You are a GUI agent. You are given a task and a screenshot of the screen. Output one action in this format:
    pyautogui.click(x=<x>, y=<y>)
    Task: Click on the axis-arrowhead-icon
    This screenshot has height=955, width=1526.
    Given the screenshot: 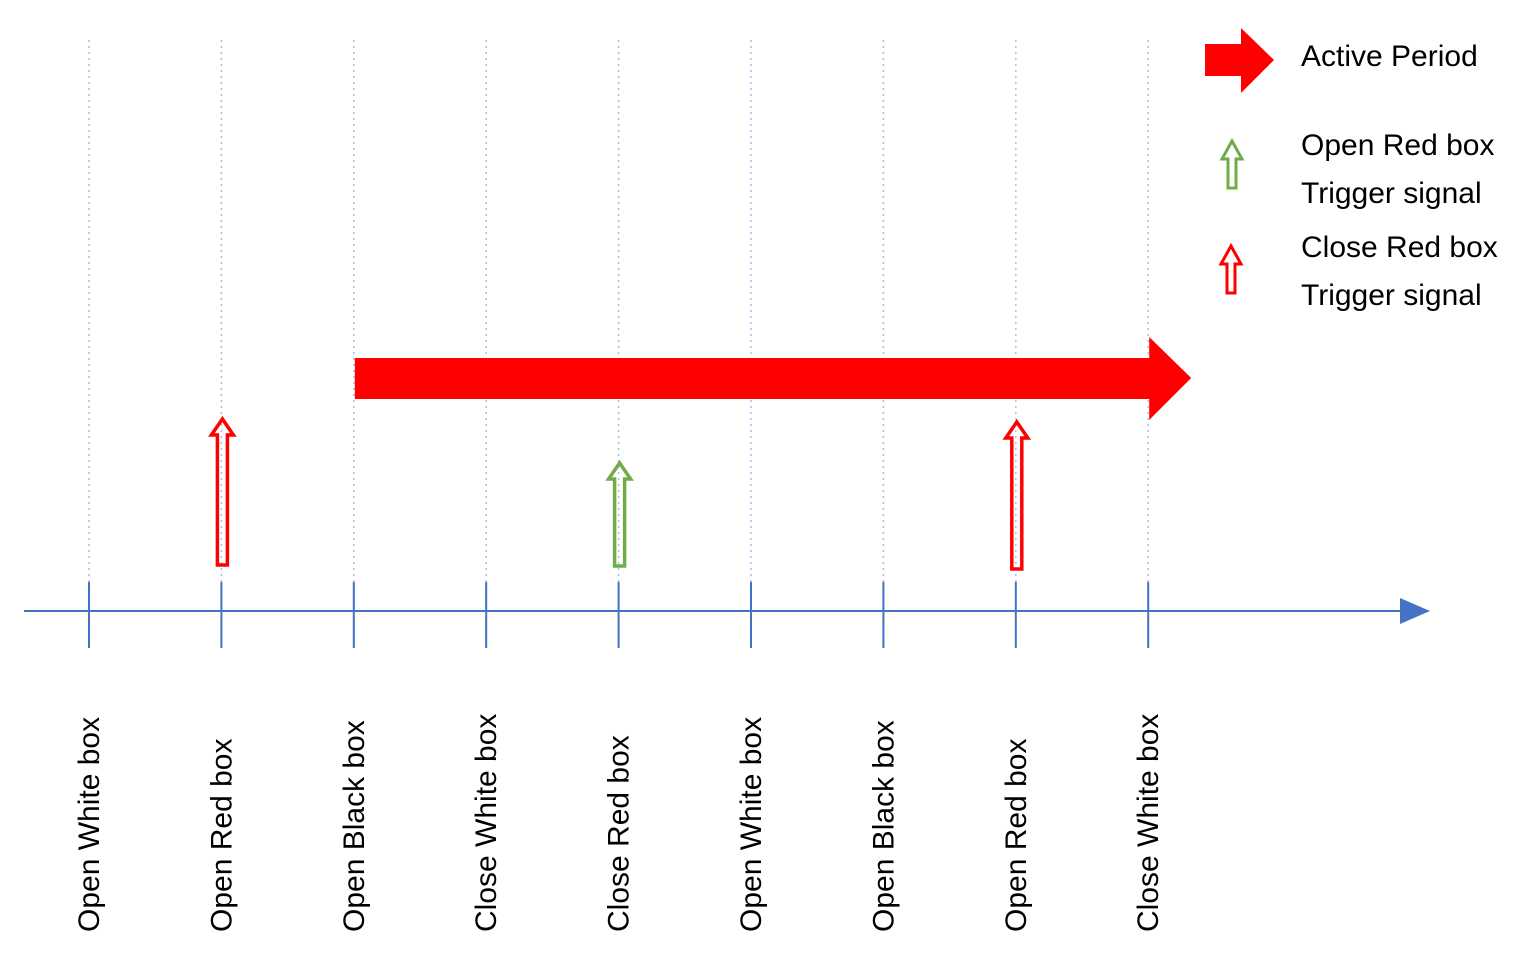 What is the action you would take?
    pyautogui.click(x=1415, y=611)
    